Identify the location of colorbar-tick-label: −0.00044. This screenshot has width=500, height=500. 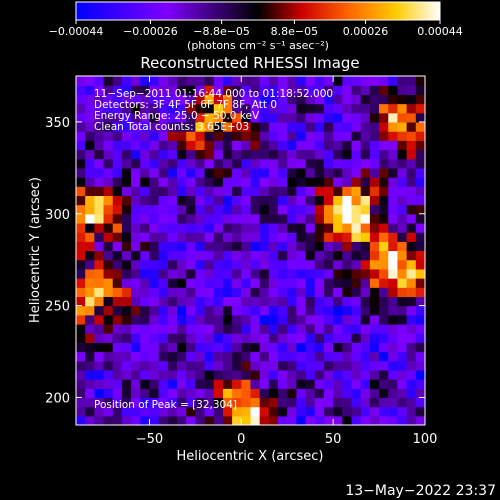
(76, 31).